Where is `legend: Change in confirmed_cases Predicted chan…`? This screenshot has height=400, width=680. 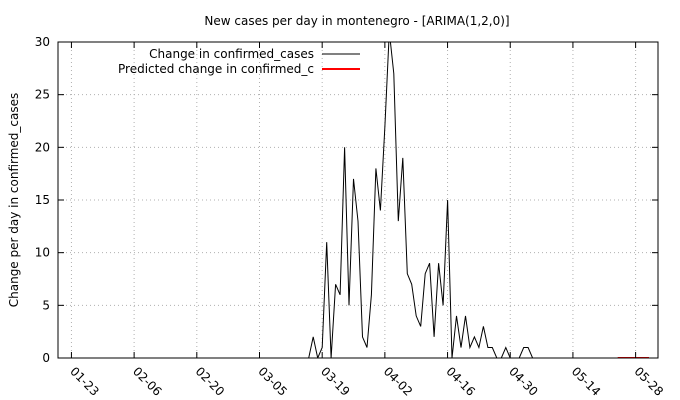
legend: Change in confirmed_cases Predicted chan… is located at coordinates (239, 61).